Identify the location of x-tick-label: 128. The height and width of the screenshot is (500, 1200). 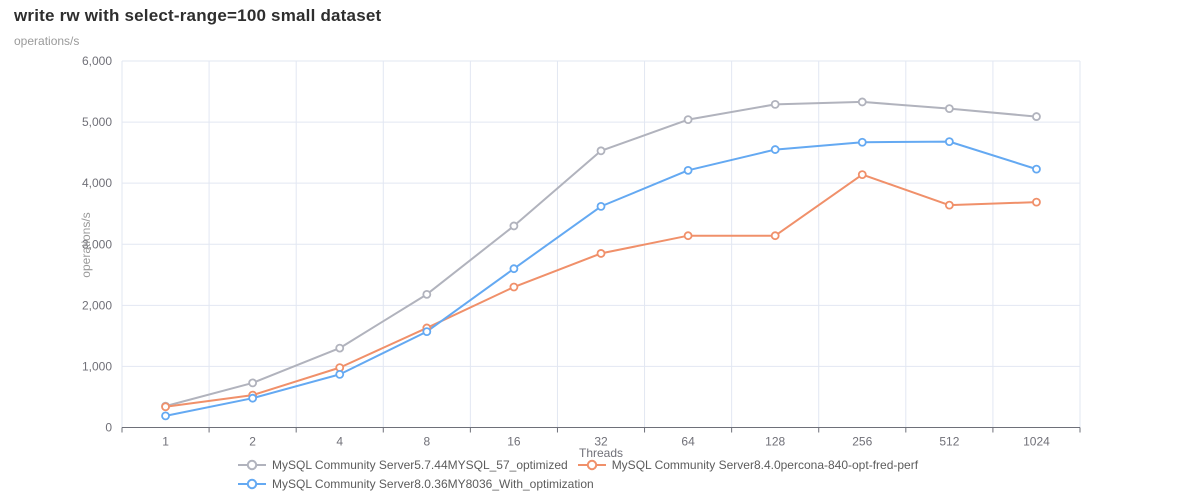
(775, 442).